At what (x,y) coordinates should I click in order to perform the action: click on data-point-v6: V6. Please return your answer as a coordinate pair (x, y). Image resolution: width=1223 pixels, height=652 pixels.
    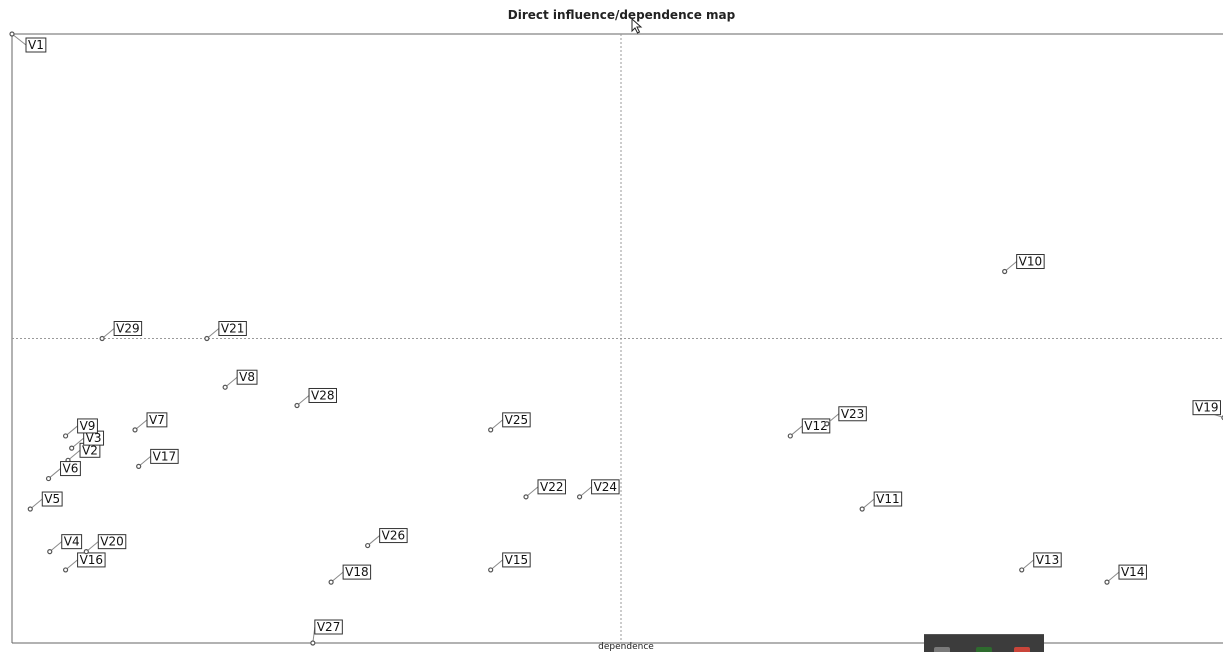
    Looking at the image, I should click on (63, 471).